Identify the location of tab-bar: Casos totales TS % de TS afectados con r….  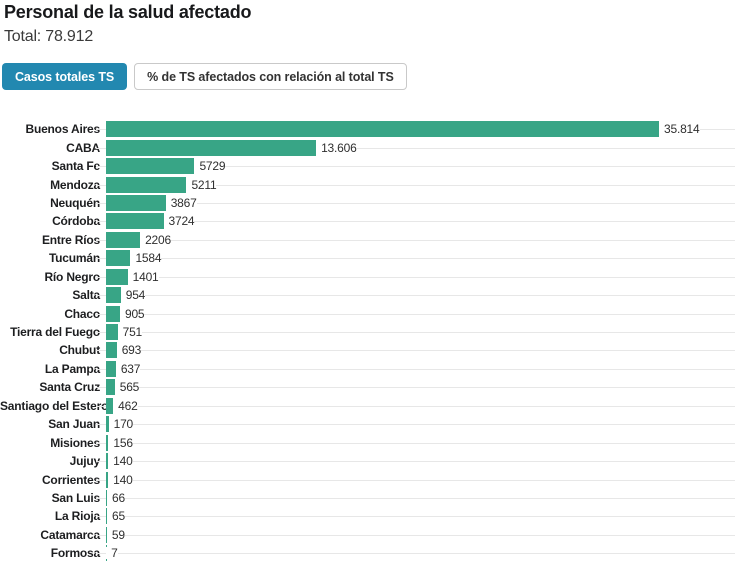
(375, 76).